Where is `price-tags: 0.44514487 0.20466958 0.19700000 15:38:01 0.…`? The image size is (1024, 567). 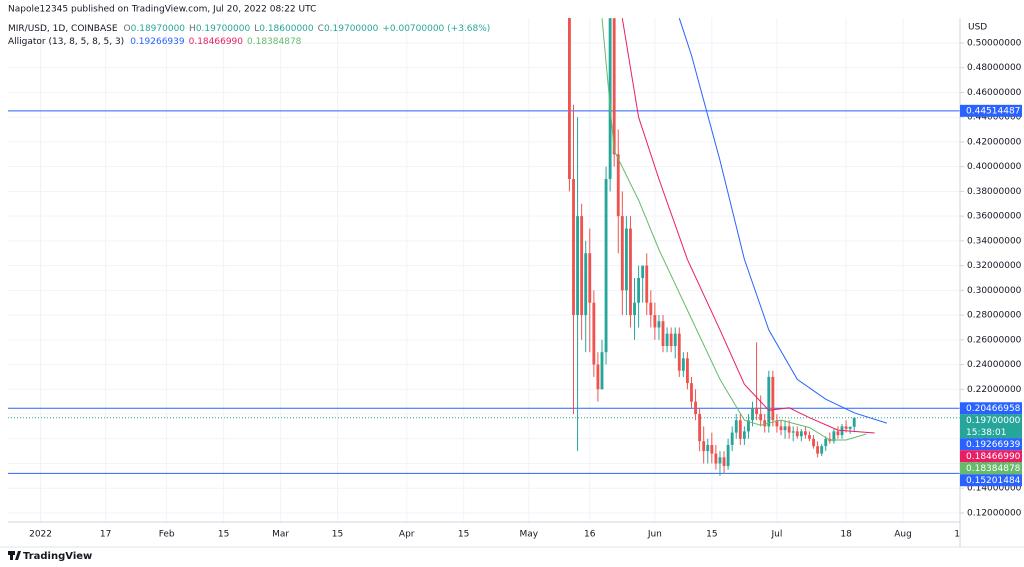 price-tags: 0.44514487 0.20466958 0.19700000 15:38:01 0.… is located at coordinates (991, 295).